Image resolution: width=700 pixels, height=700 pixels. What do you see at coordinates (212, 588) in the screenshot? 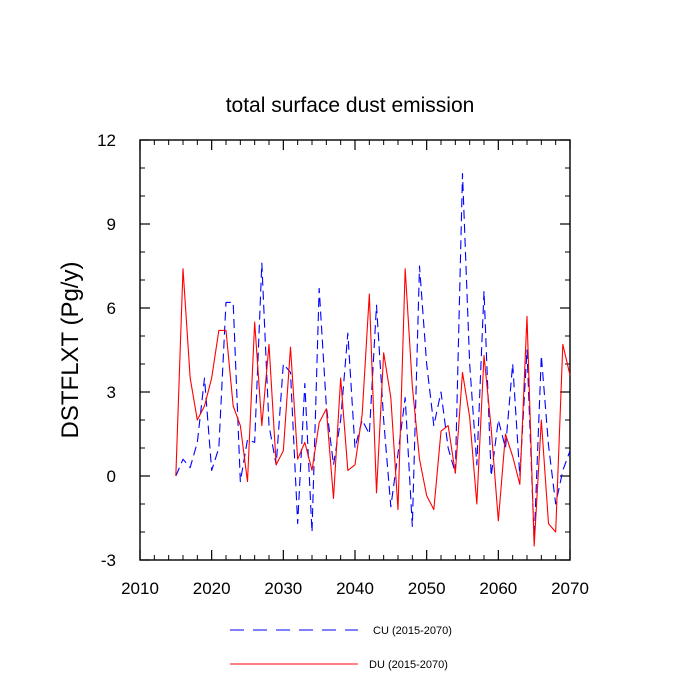
I see `x-tick-label: 2020` at bounding box center [212, 588].